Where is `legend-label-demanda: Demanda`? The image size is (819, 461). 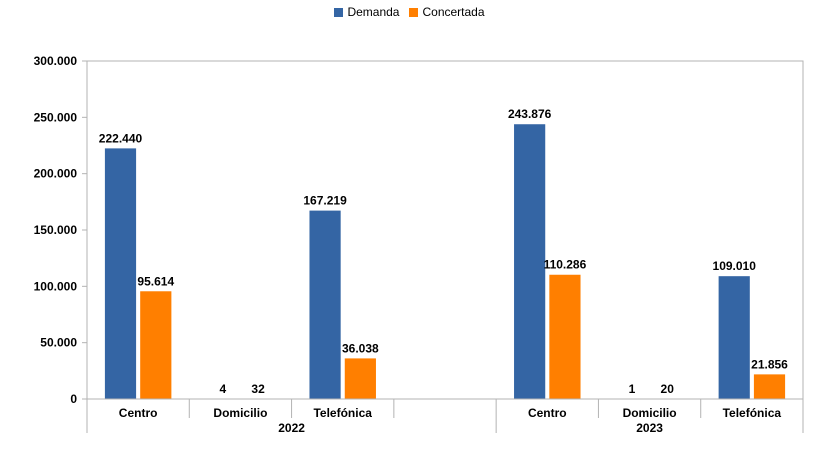 legend-label-demanda: Demanda is located at coordinates (373, 12).